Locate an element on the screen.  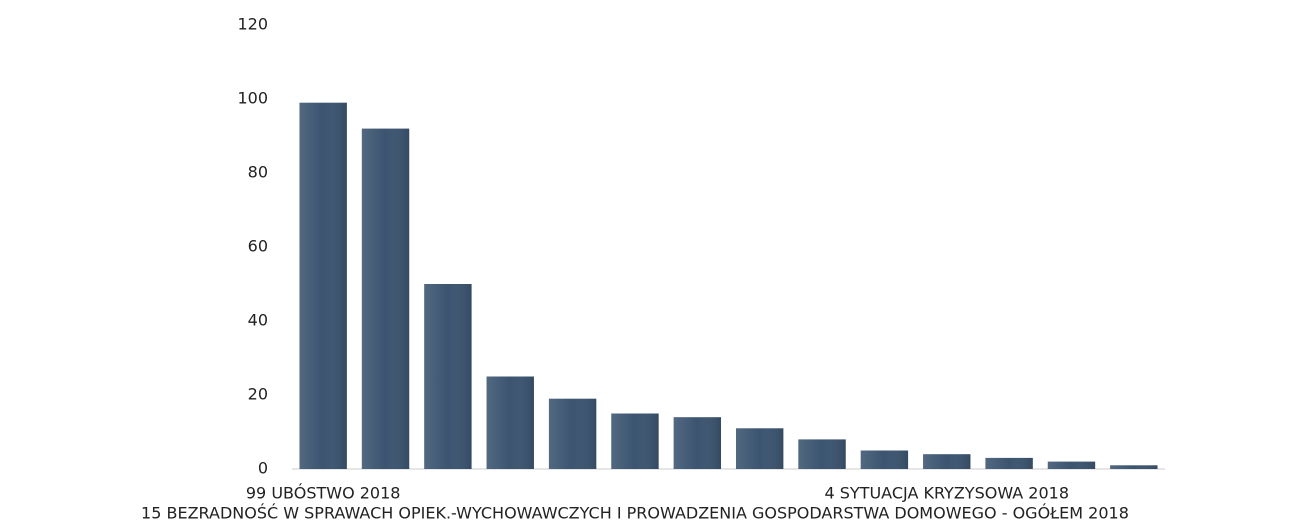
y-tick-label: 60 is located at coordinates (258, 246).